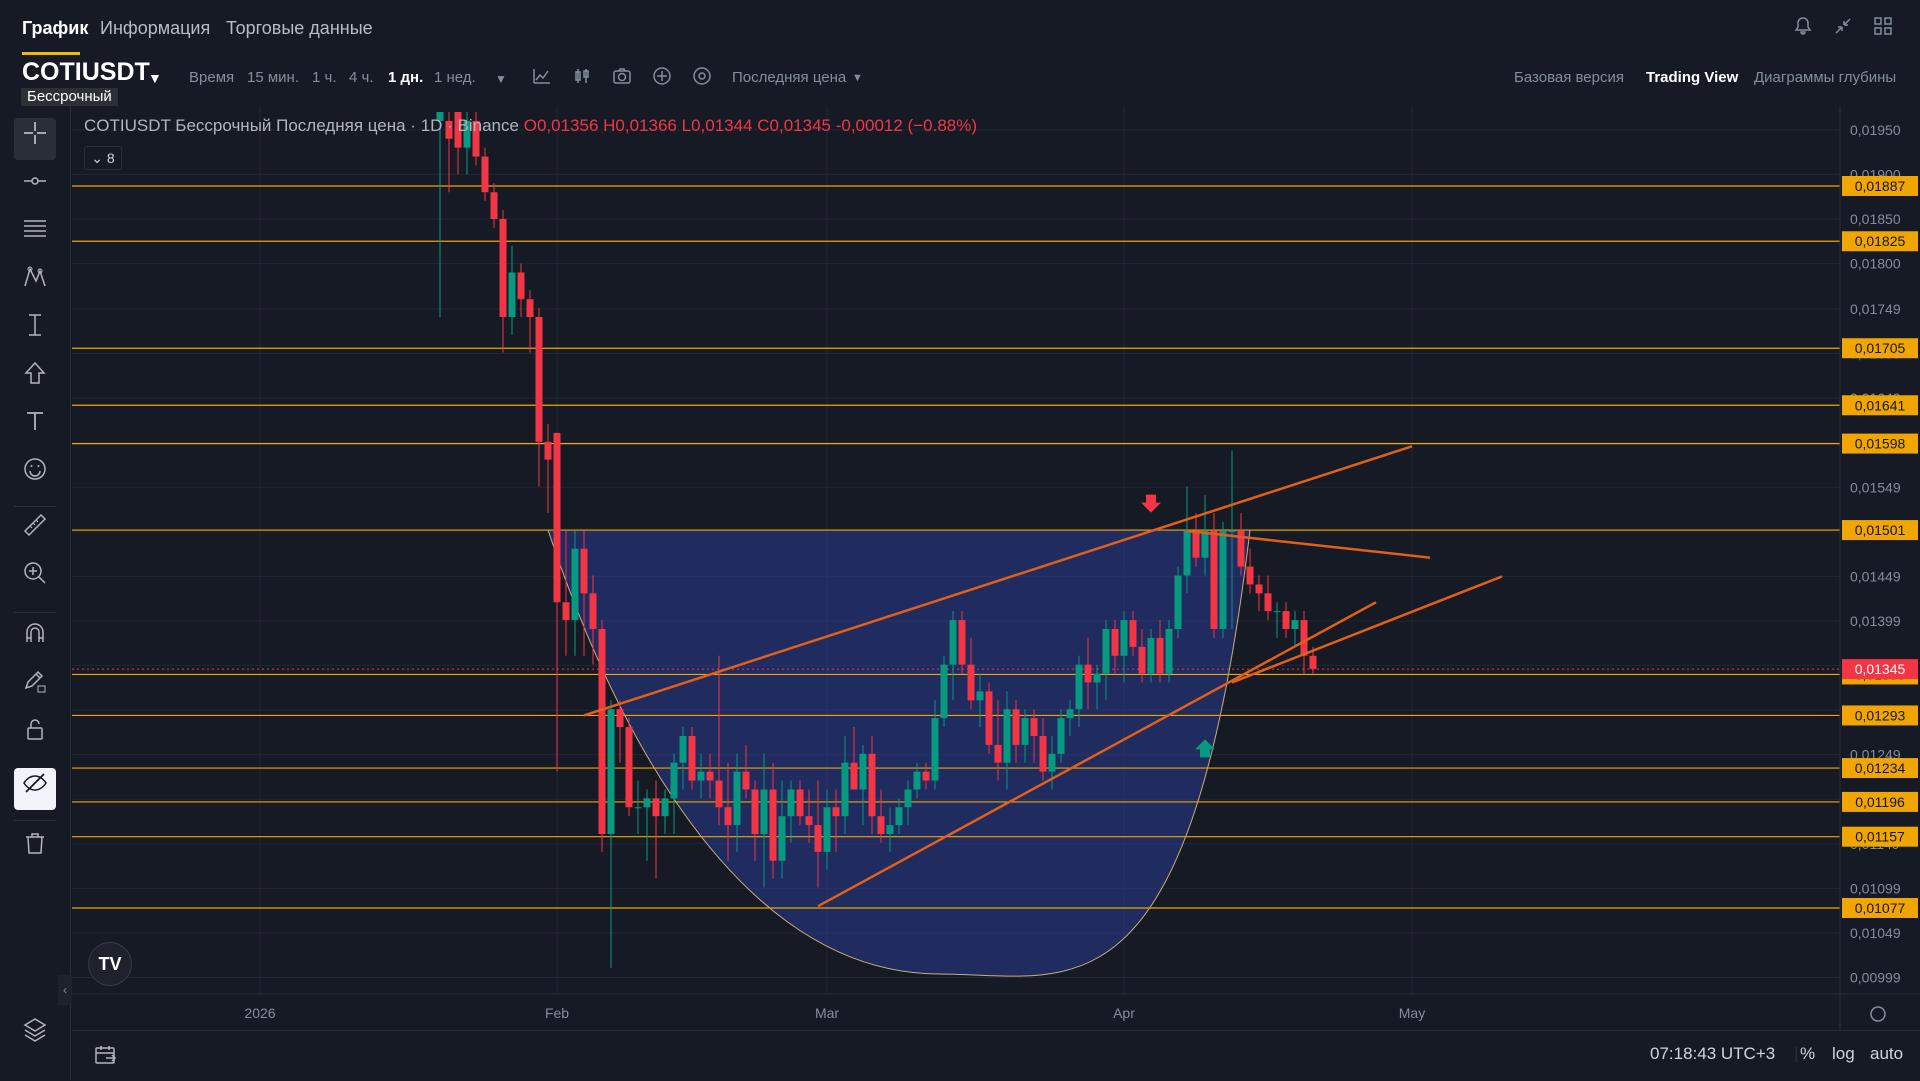 The height and width of the screenshot is (1081, 1920). What do you see at coordinates (1883, 29) in the screenshot?
I see `grid-icon` at bounding box center [1883, 29].